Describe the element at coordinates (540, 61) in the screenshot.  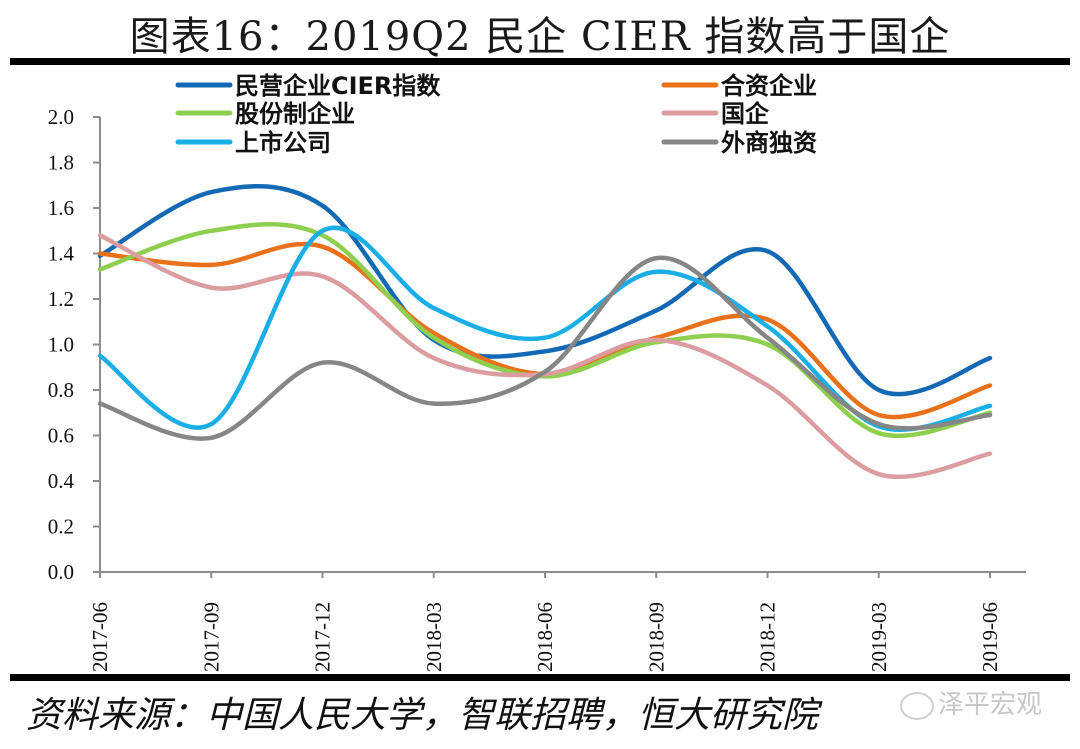
I see `title-divider` at that location.